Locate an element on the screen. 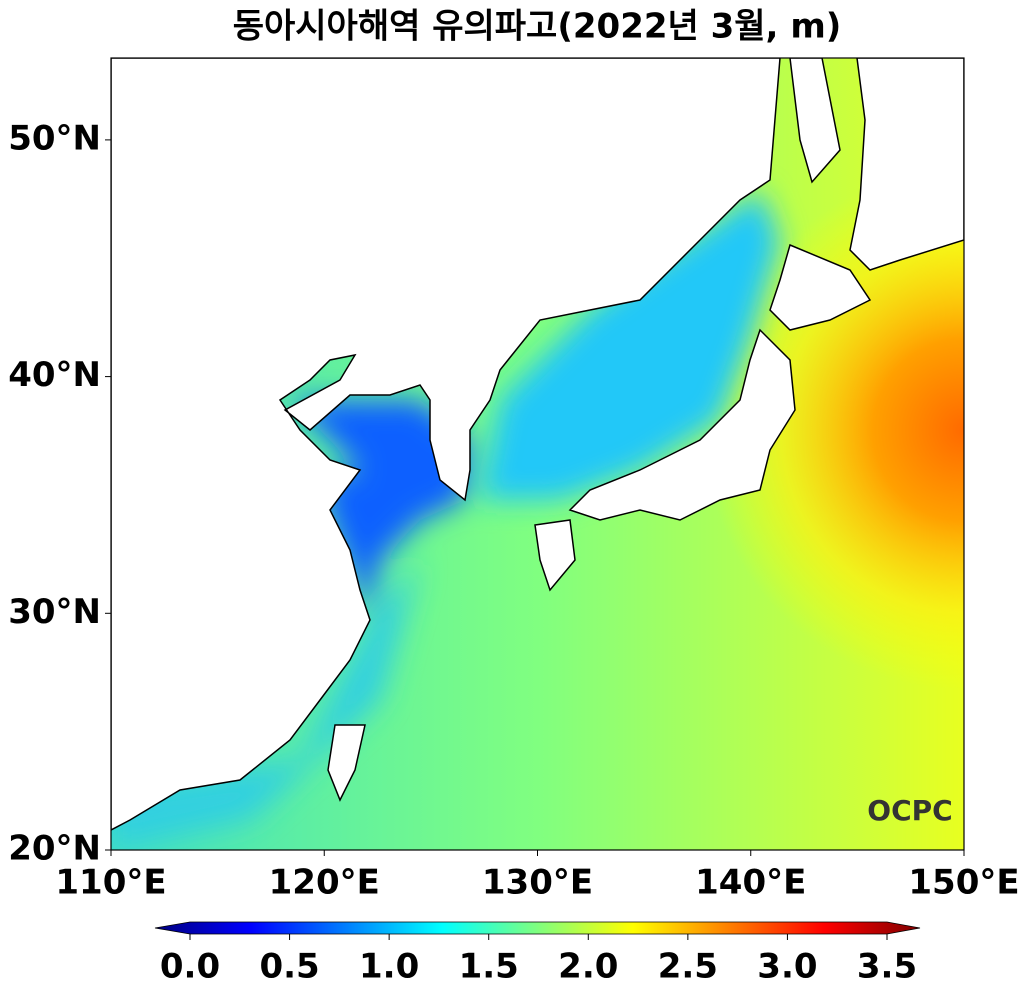  x-tick-label: 130°E is located at coordinates (537, 883).